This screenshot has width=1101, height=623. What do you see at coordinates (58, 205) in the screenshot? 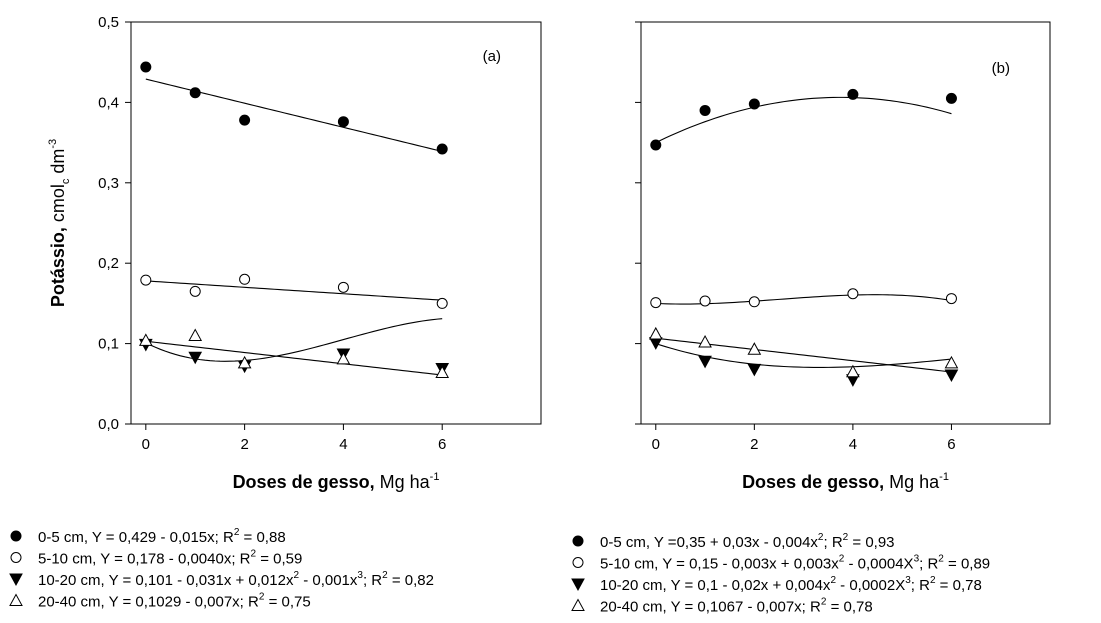
I see `y-axis-label-unit: cmol` at bounding box center [58, 205].